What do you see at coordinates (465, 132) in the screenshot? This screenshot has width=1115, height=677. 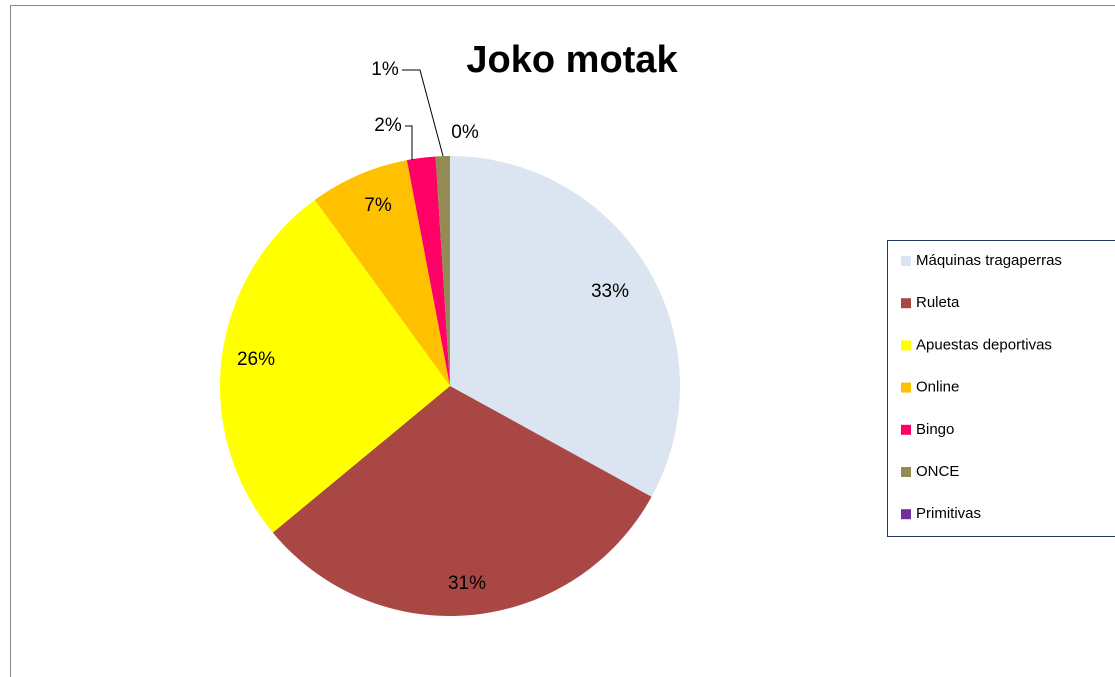 I see `data-label: 0%` at bounding box center [465, 132].